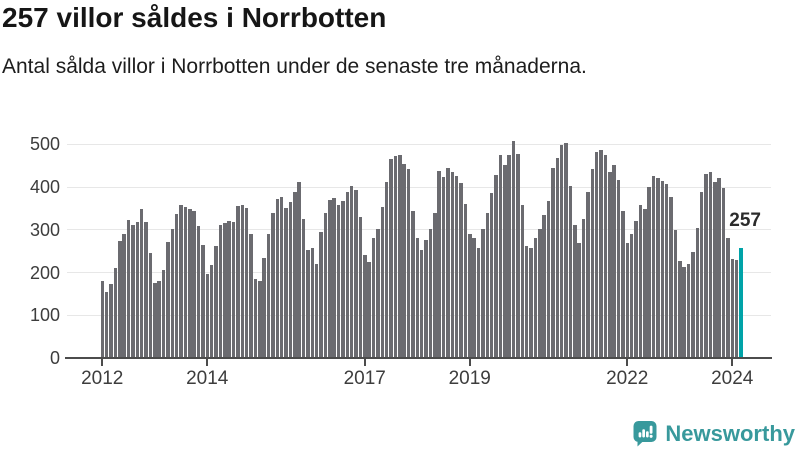  Describe the element at coordinates (44, 144) in the screenshot. I see `y-tick-label: 500` at that location.